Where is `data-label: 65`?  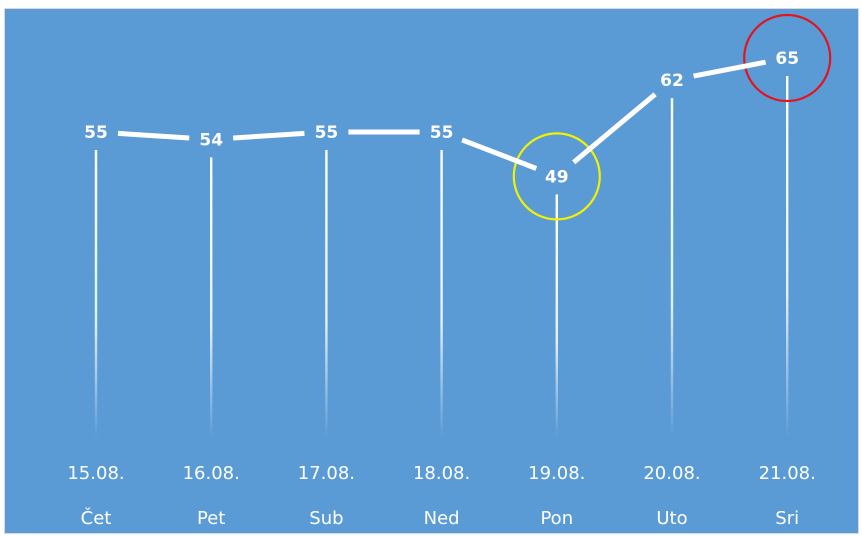 data-label: 65 is located at coordinates (787, 59).